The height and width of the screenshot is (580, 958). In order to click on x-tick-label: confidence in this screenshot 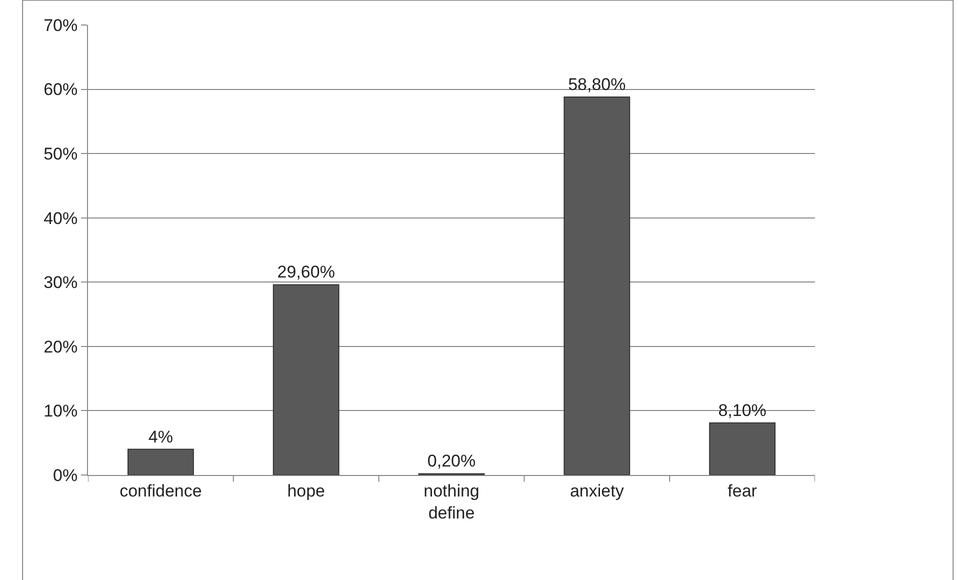, I will do `click(161, 490)`.